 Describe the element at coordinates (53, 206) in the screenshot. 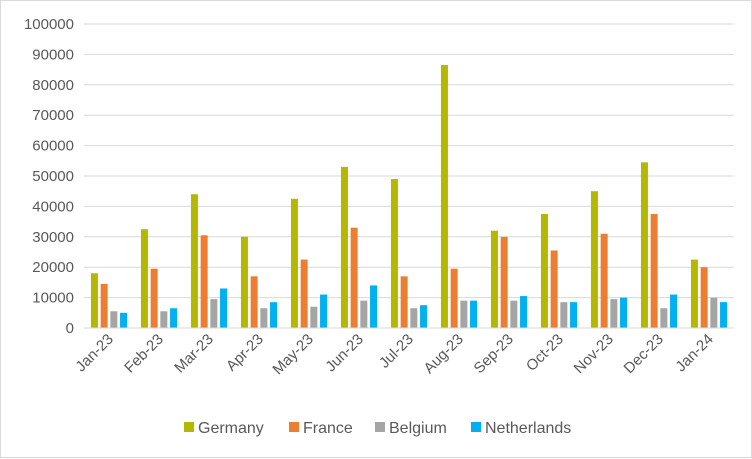

I see `y-tick-label: 40000` at that location.